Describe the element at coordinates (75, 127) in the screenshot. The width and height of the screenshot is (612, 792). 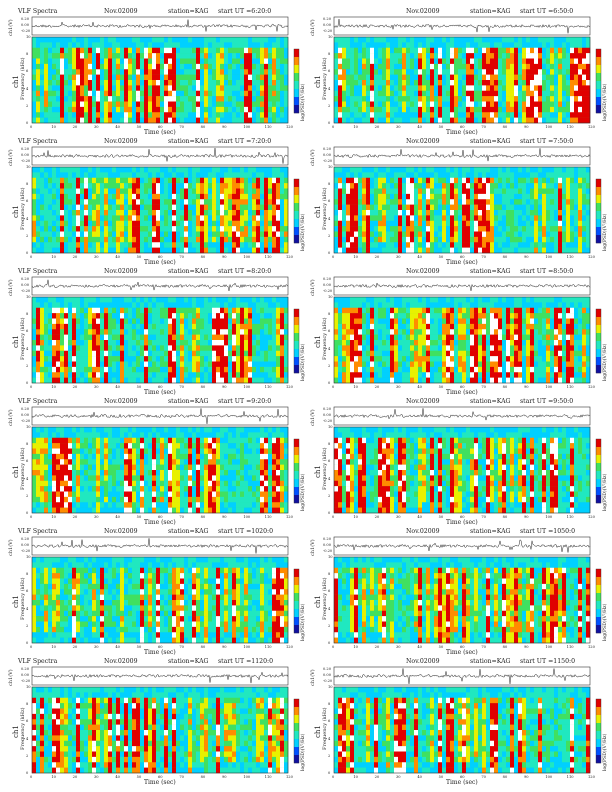
I see `time-x-tick: 20` at that location.